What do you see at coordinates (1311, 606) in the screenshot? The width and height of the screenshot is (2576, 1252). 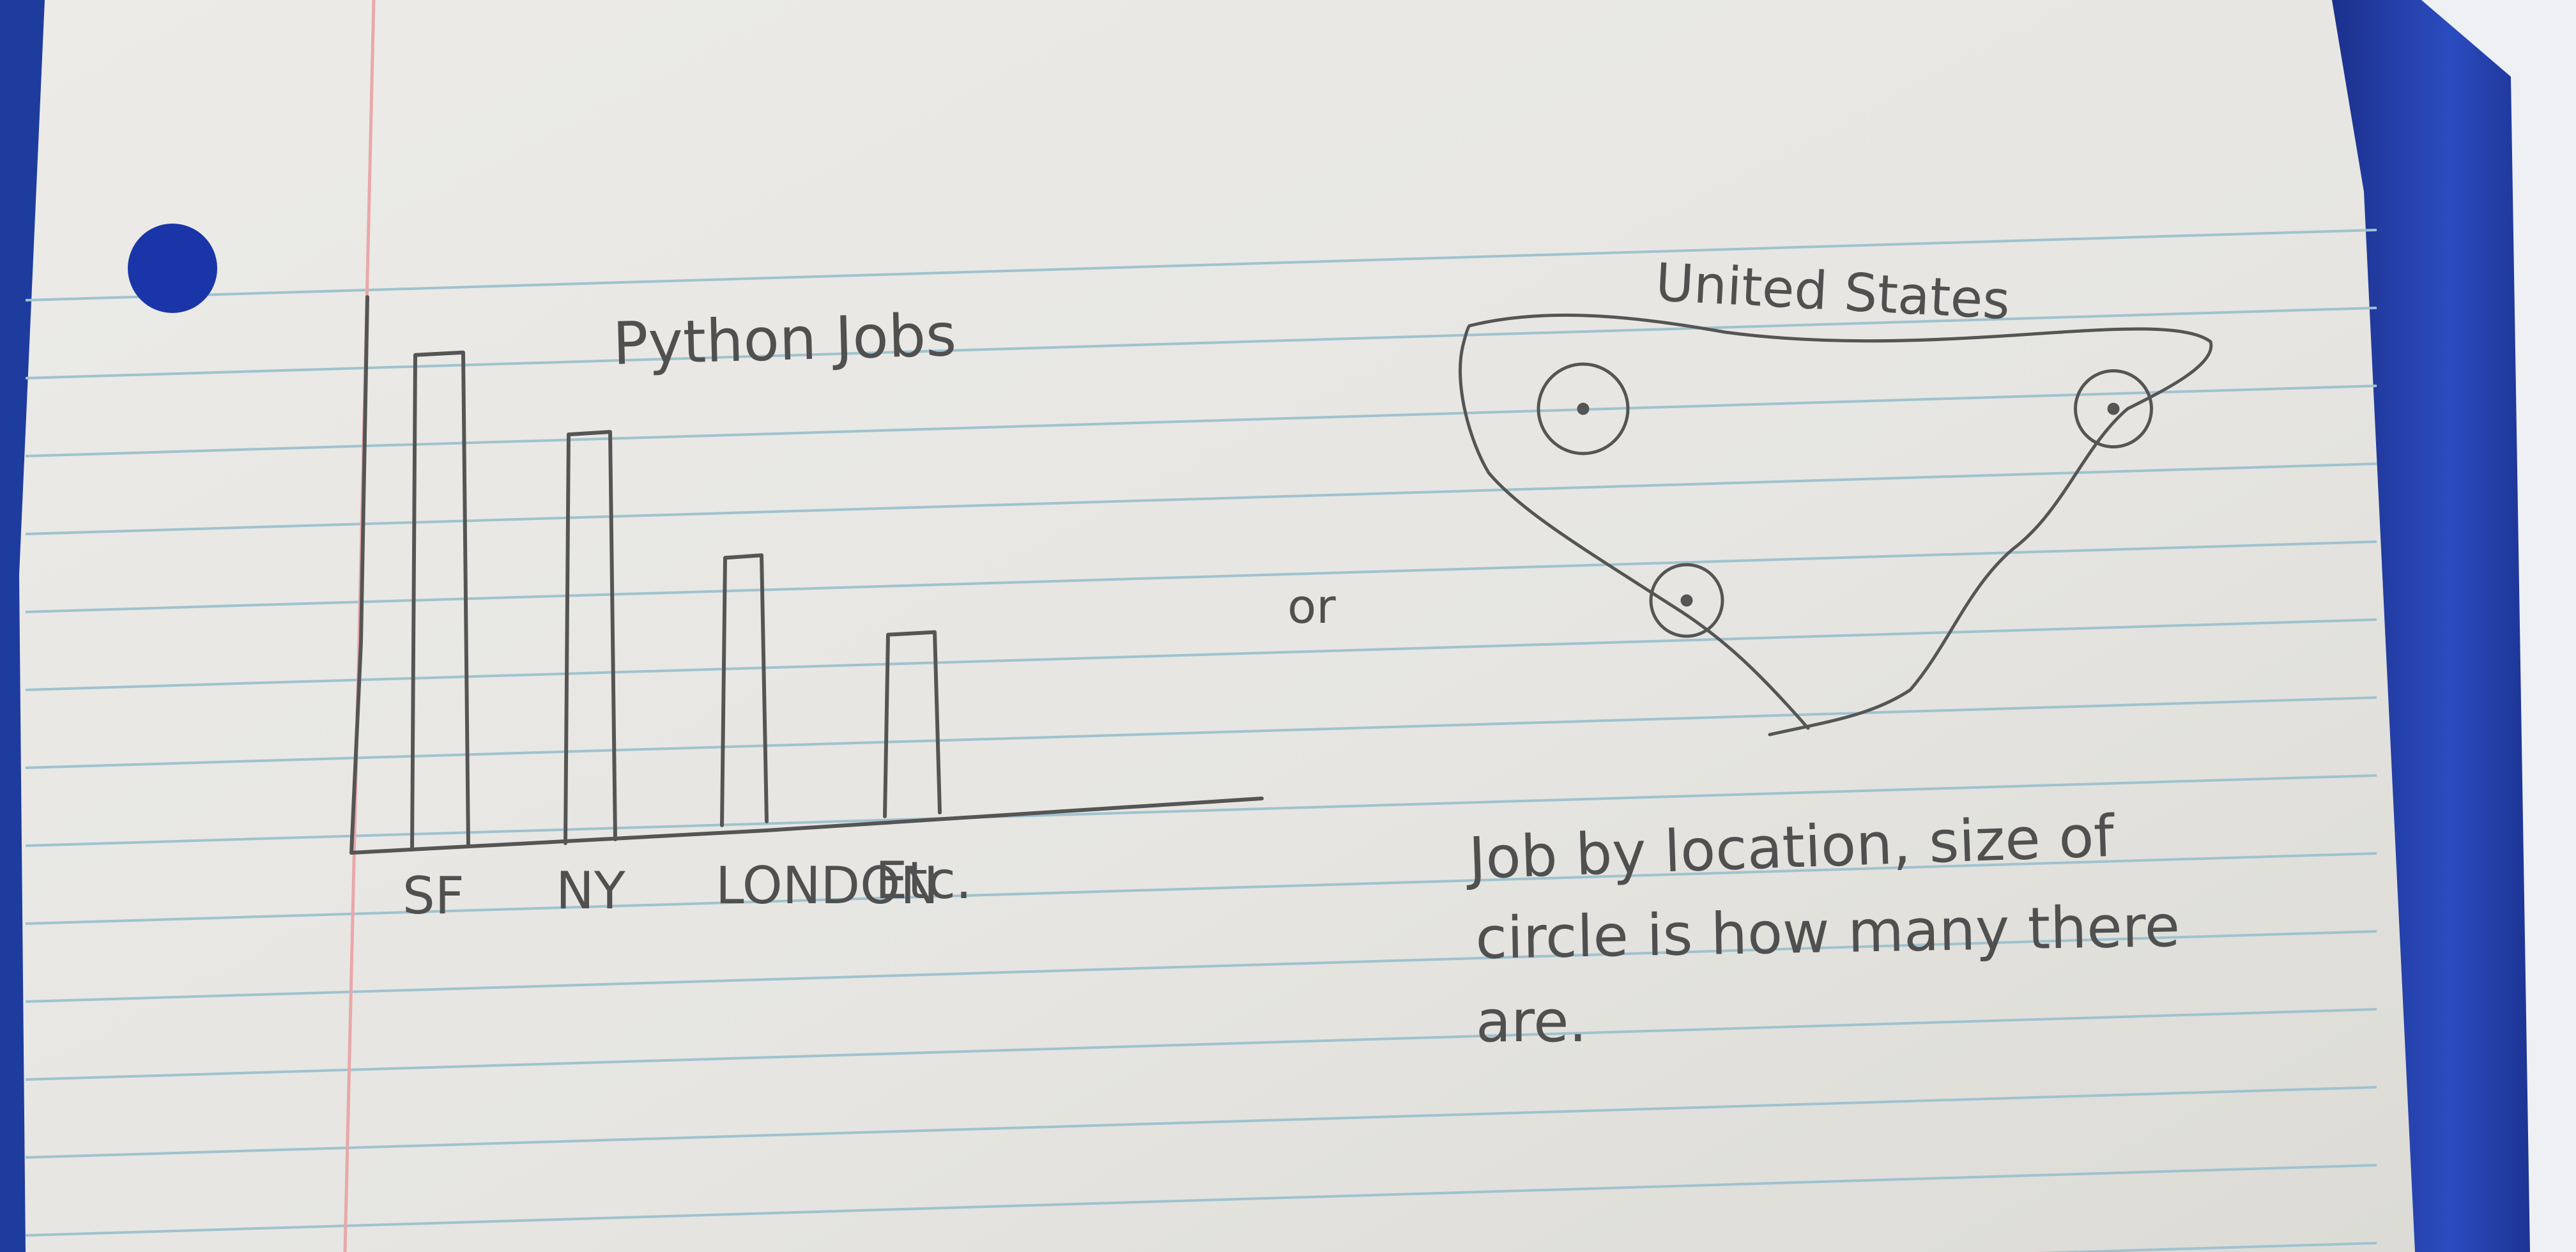 I see `separator-word: or` at bounding box center [1311, 606].